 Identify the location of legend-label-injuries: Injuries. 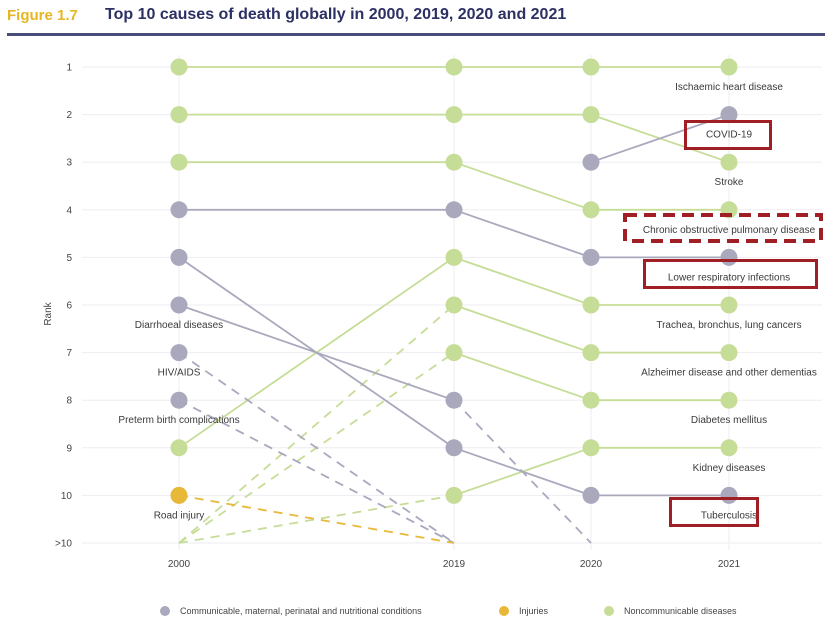
(534, 611).